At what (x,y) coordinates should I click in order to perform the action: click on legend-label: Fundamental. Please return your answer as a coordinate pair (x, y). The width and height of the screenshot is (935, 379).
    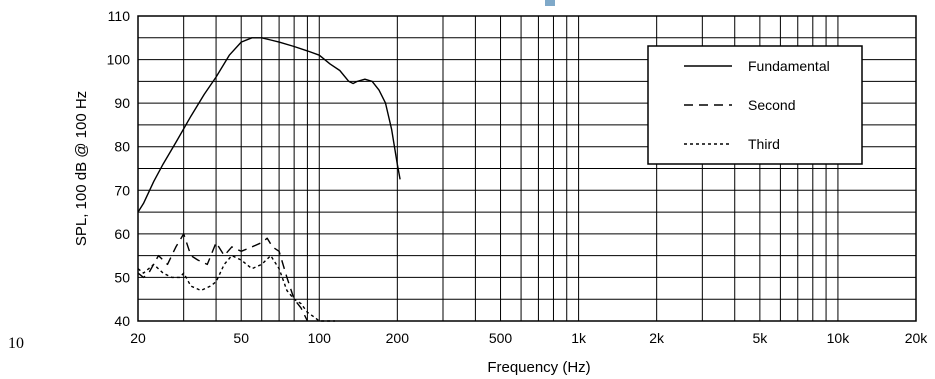
    Looking at the image, I should click on (789, 66).